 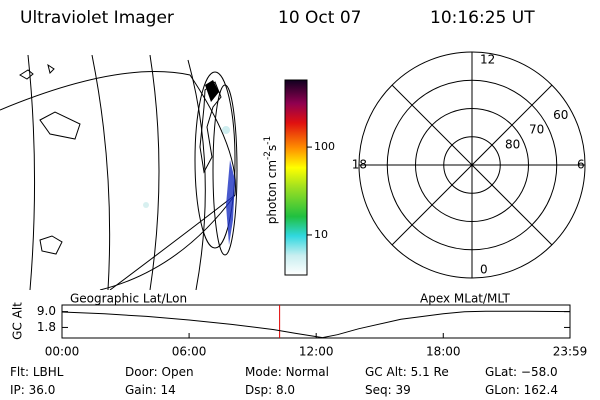 I want to click on colorbar-exponent: -2, so click(x=268, y=155).